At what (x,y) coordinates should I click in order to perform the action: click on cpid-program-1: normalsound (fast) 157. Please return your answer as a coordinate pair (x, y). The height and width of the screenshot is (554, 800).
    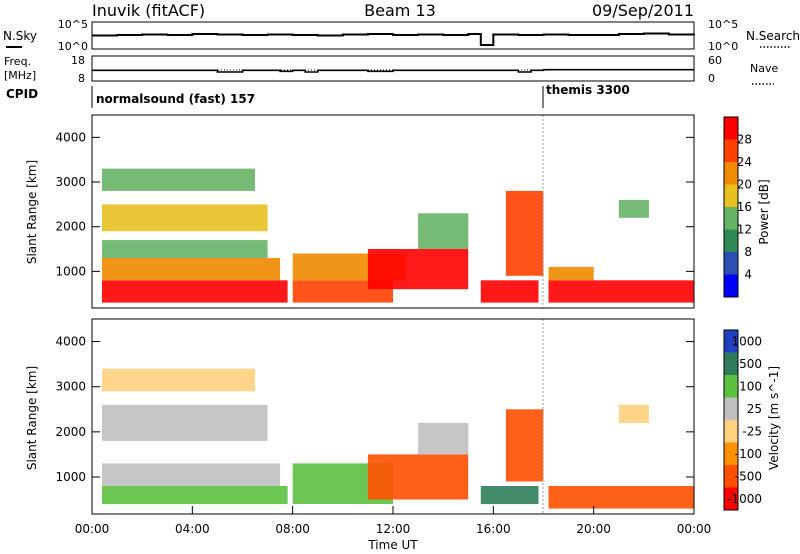
    Looking at the image, I should click on (175, 99).